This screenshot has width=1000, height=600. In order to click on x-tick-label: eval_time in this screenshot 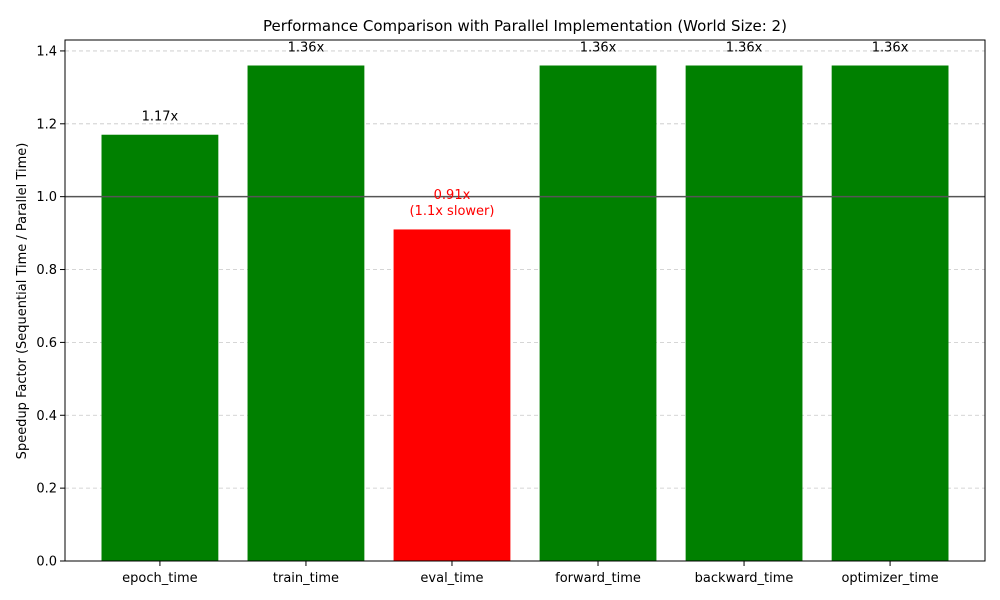, I will do `click(451, 578)`.